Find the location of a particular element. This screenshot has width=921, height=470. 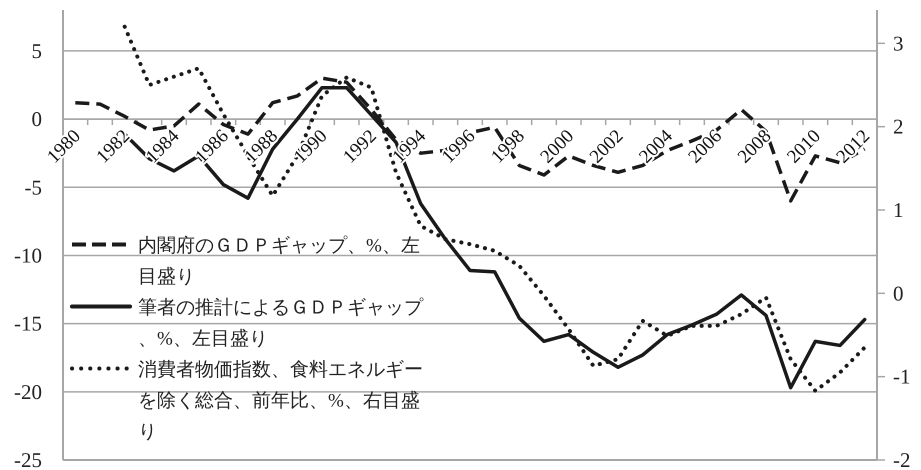

y-tick-label: -10 is located at coordinates (28, 255).